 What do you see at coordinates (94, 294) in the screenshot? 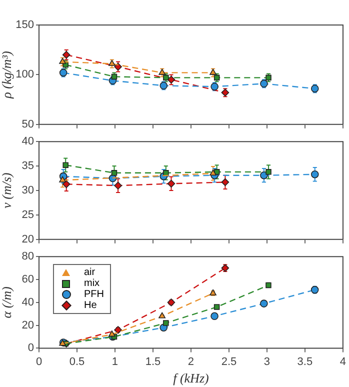
I see `legend-label: PFH` at bounding box center [94, 294].